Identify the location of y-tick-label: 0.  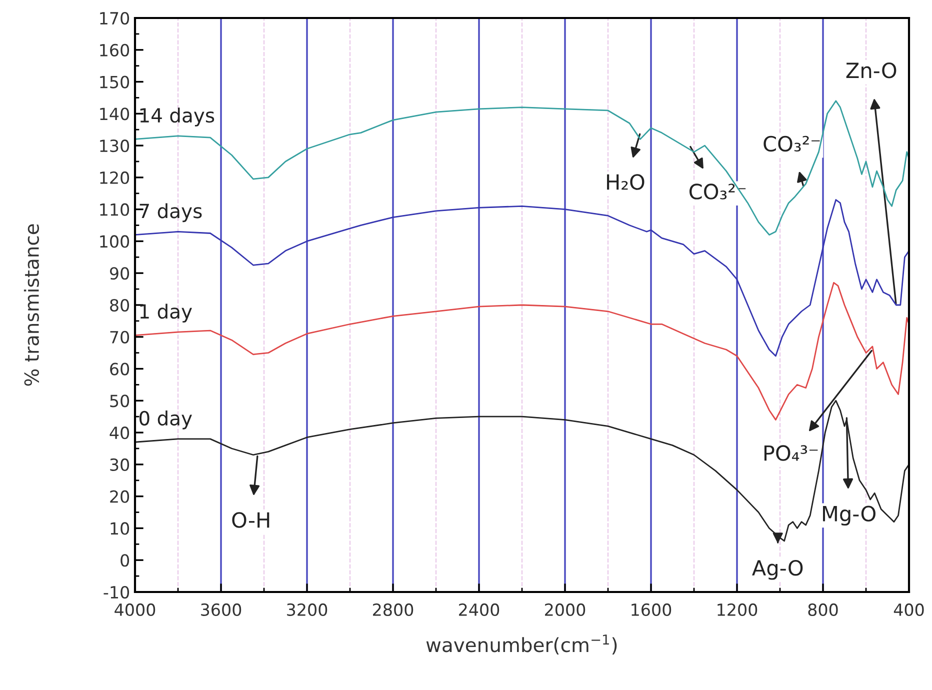
(125, 560).